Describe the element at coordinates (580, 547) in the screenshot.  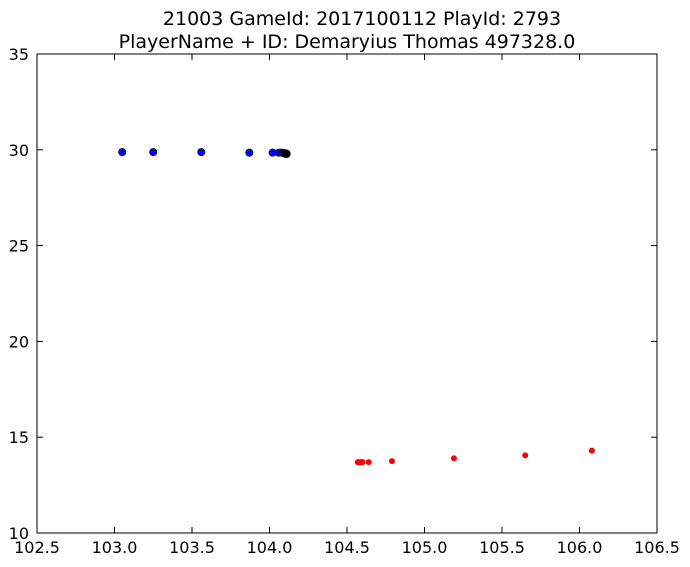
I see `x-tick-label: 106.0` at that location.